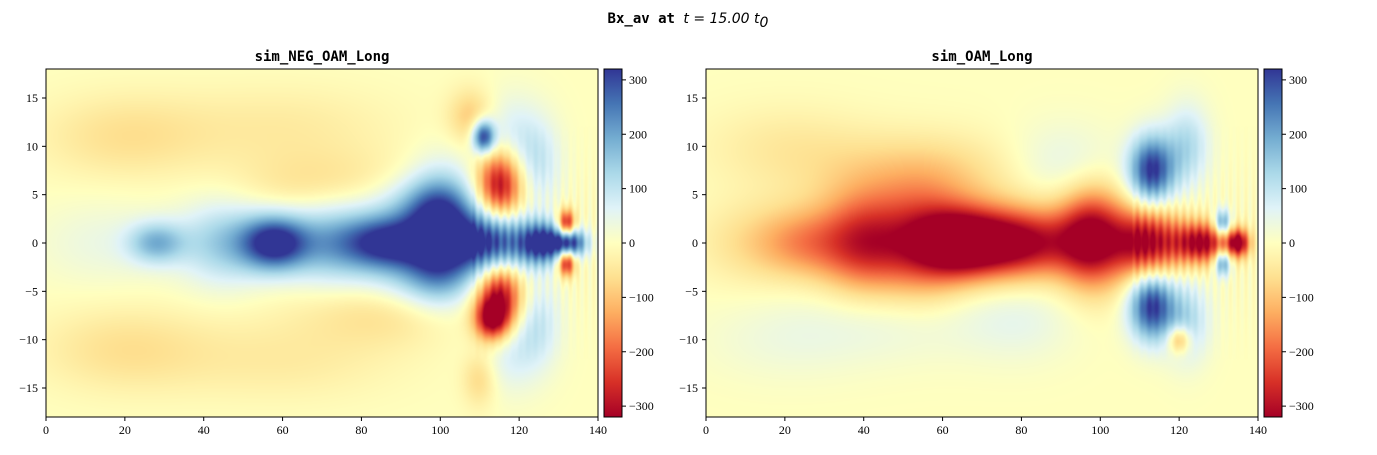  What do you see at coordinates (322, 57) in the screenshot?
I see `panel-title: sim_NEG_OAM_Long` at bounding box center [322, 57].